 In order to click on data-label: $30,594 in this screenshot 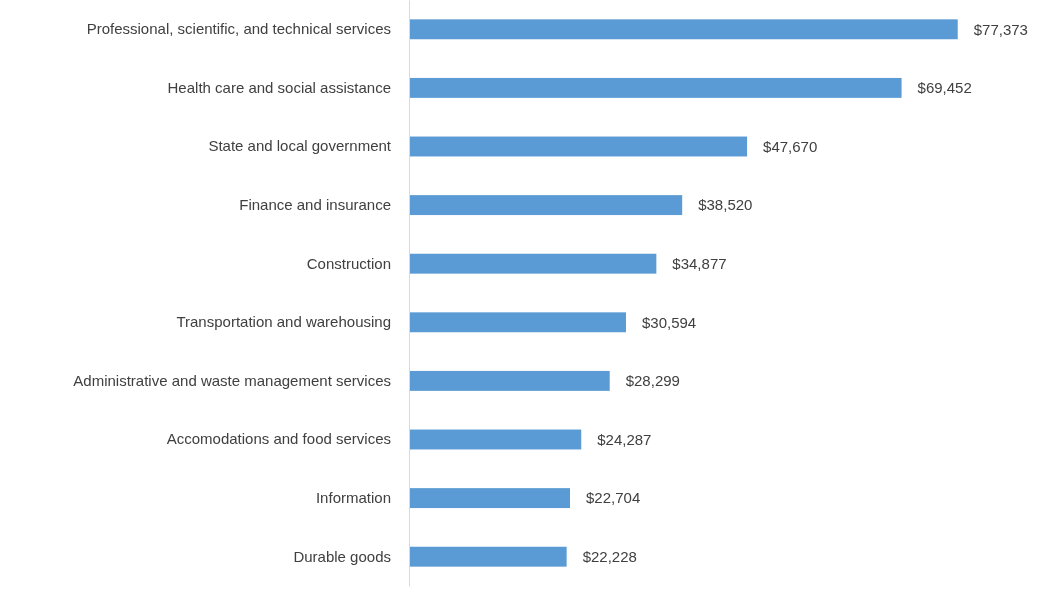, I will do `click(669, 322)`.